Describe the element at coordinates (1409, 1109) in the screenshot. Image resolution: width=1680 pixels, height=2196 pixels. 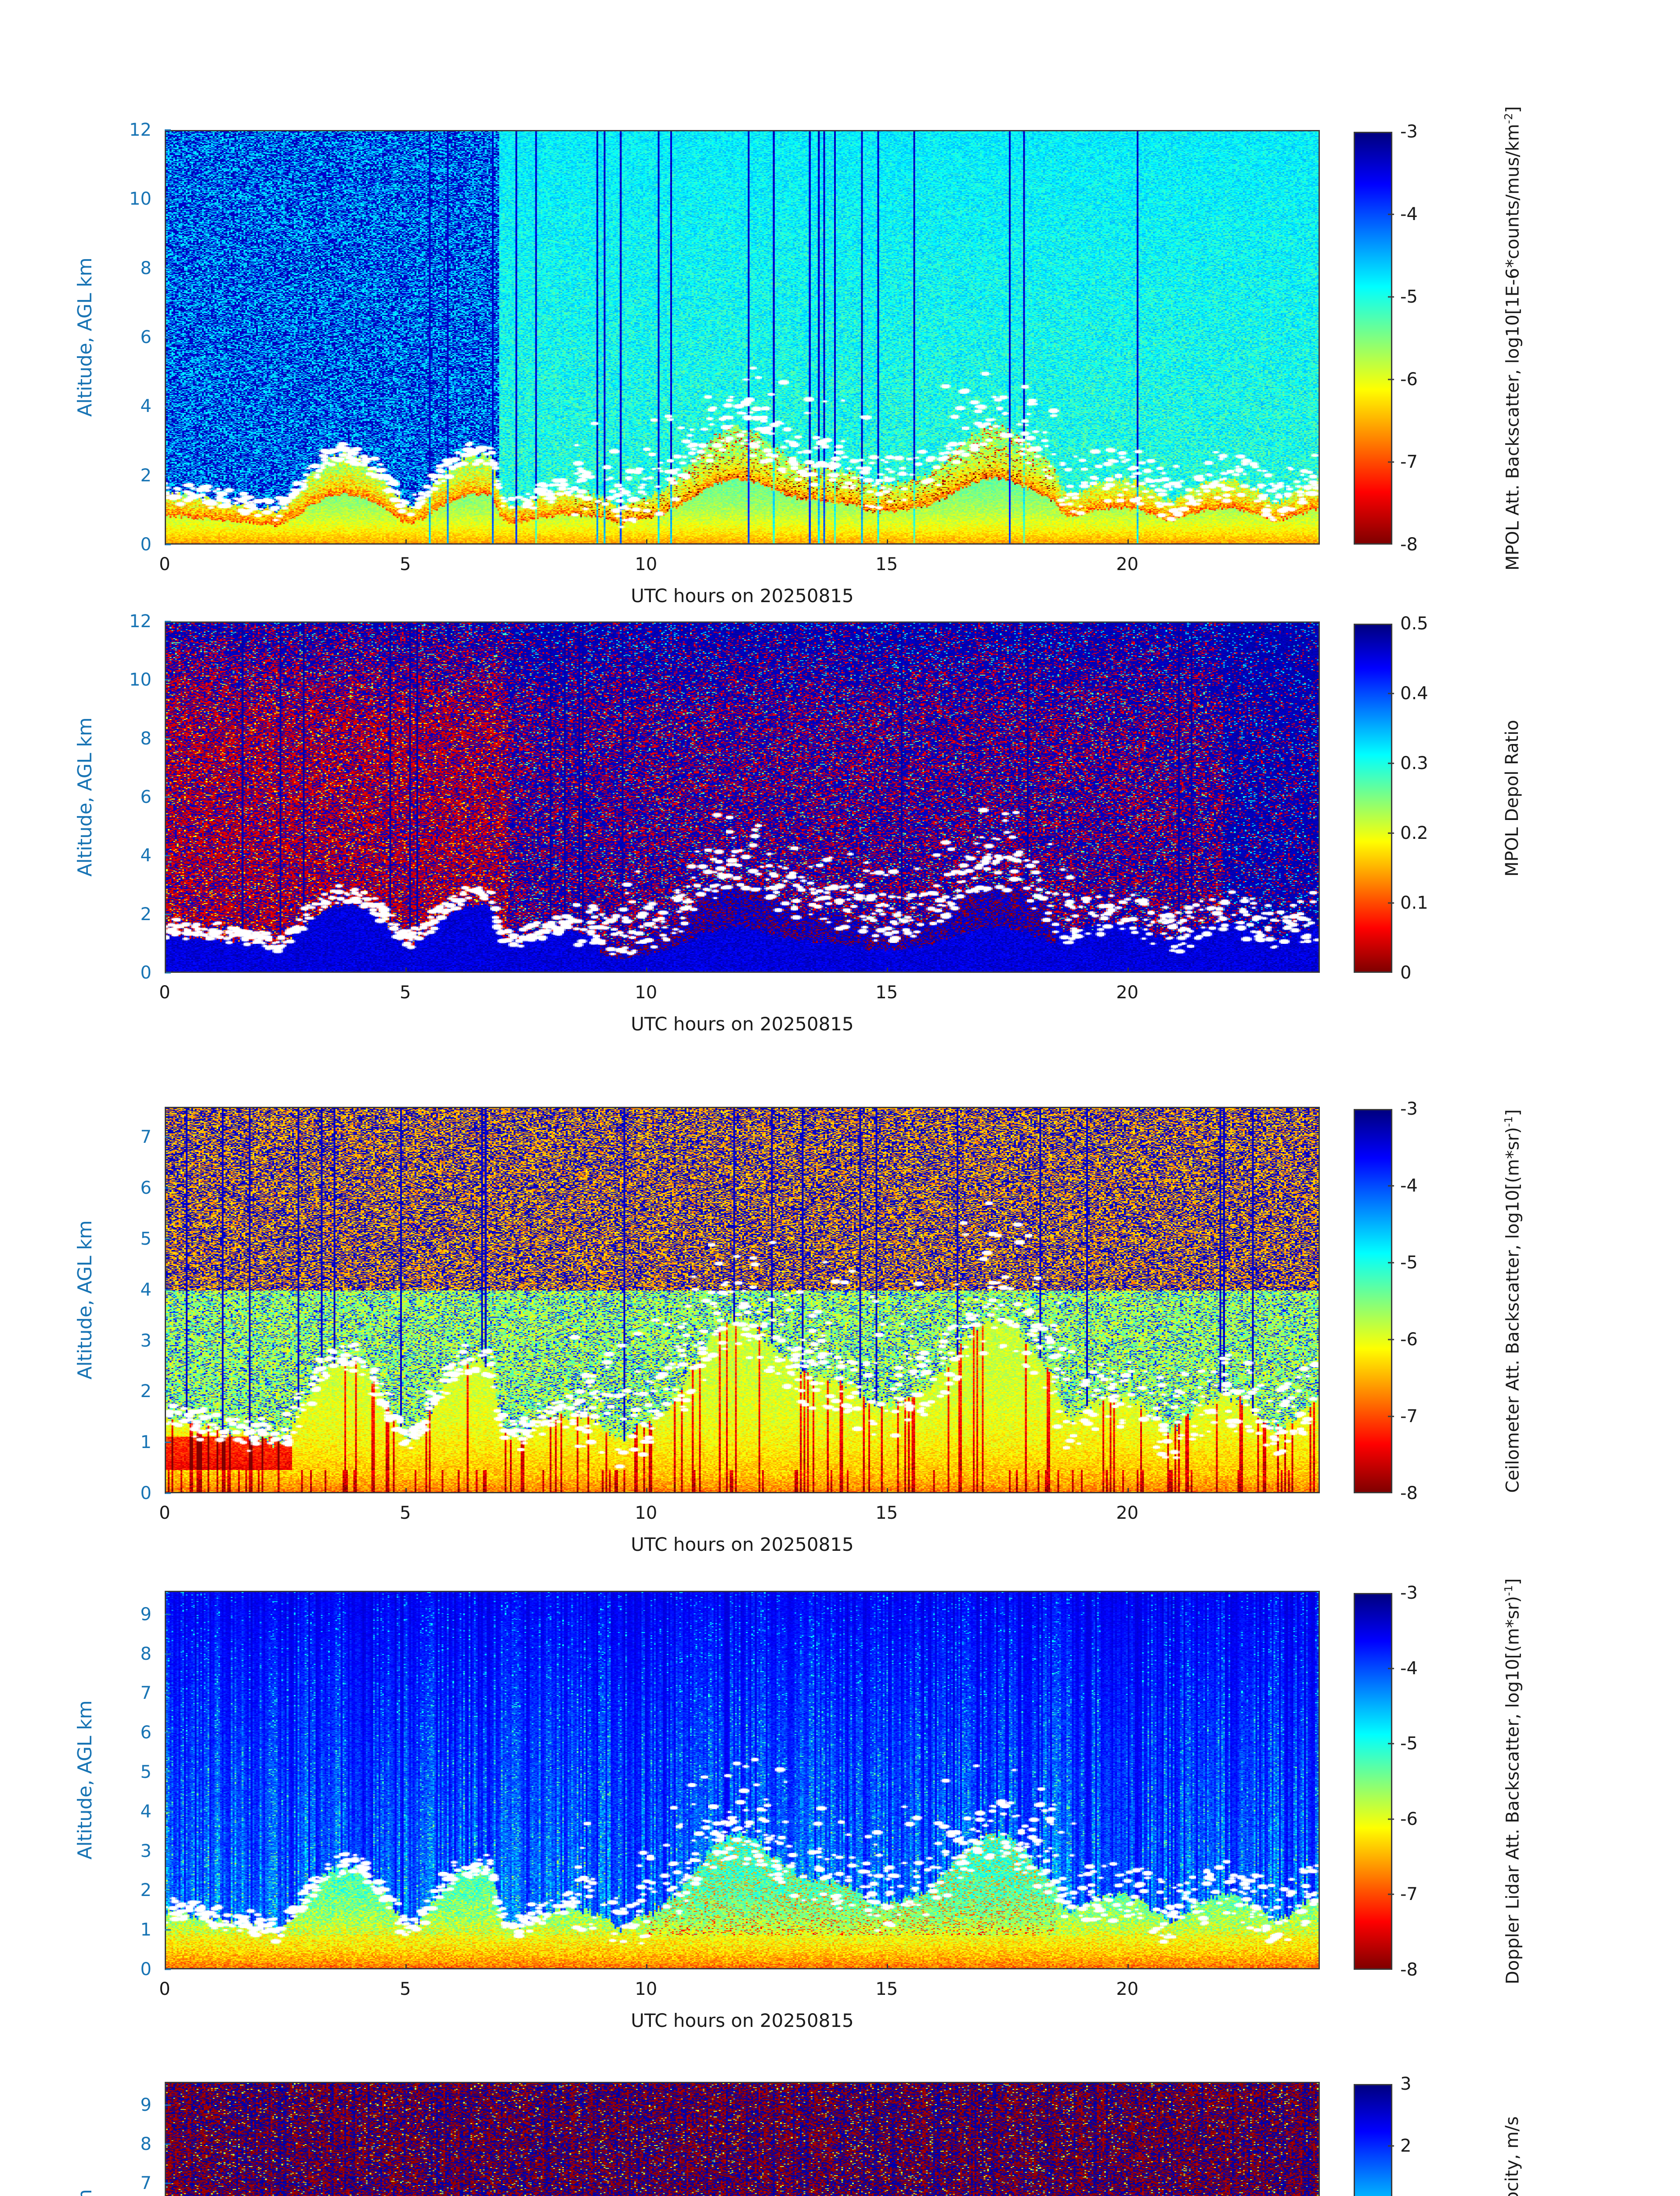
I see `colorbar-tick-label-p3-5: -3` at that location.